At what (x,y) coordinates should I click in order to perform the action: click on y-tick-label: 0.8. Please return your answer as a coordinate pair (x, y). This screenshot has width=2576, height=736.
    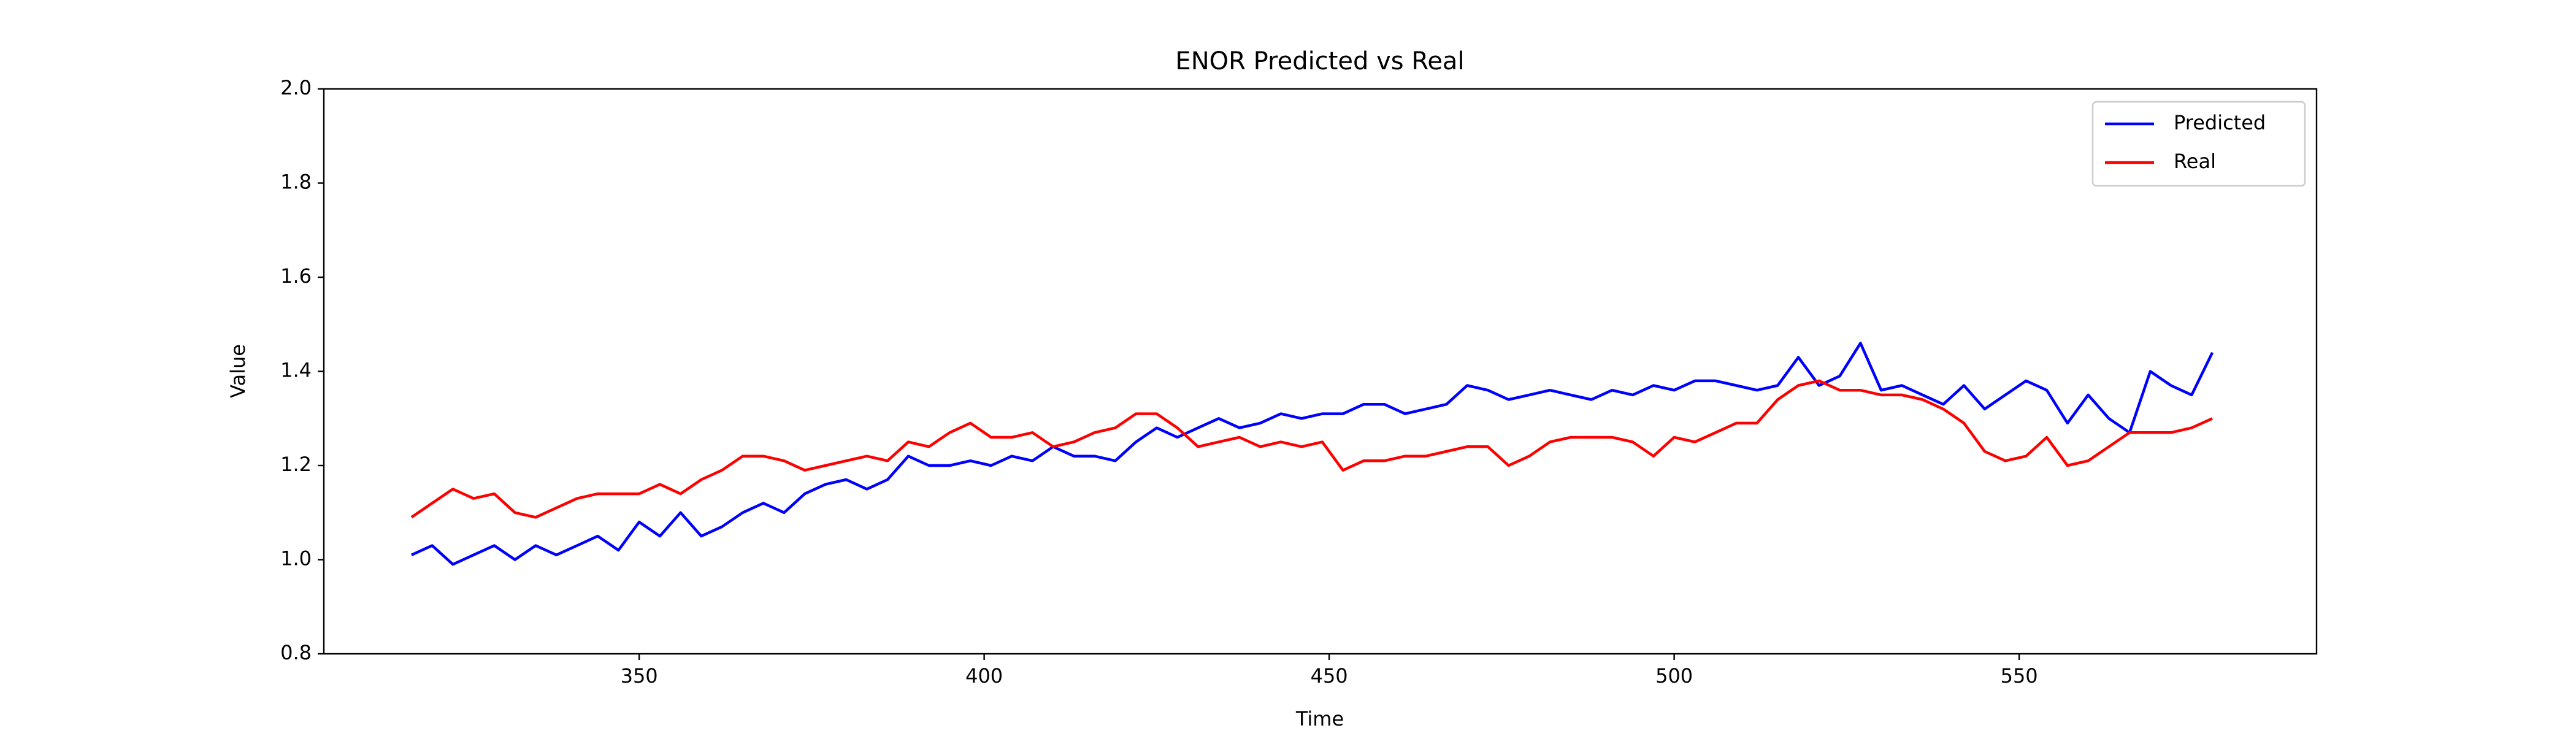
    Looking at the image, I should click on (296, 652).